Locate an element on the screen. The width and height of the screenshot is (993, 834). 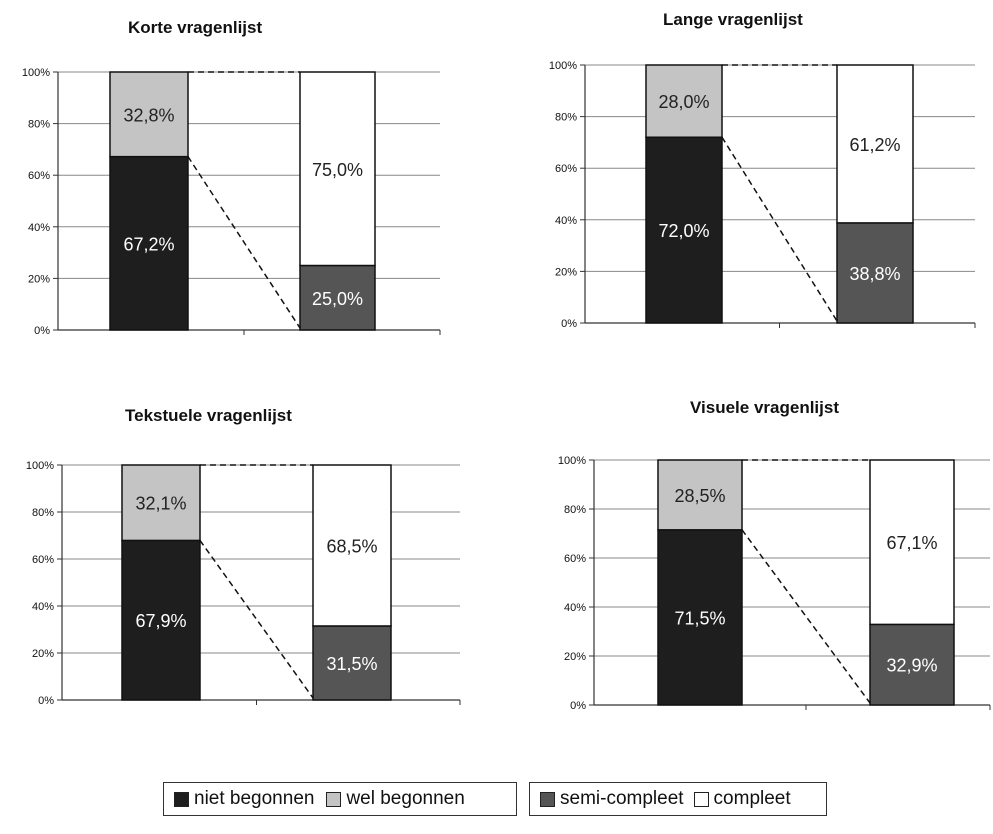
chart-title: Visuele vragenlijst is located at coordinates (764, 407).